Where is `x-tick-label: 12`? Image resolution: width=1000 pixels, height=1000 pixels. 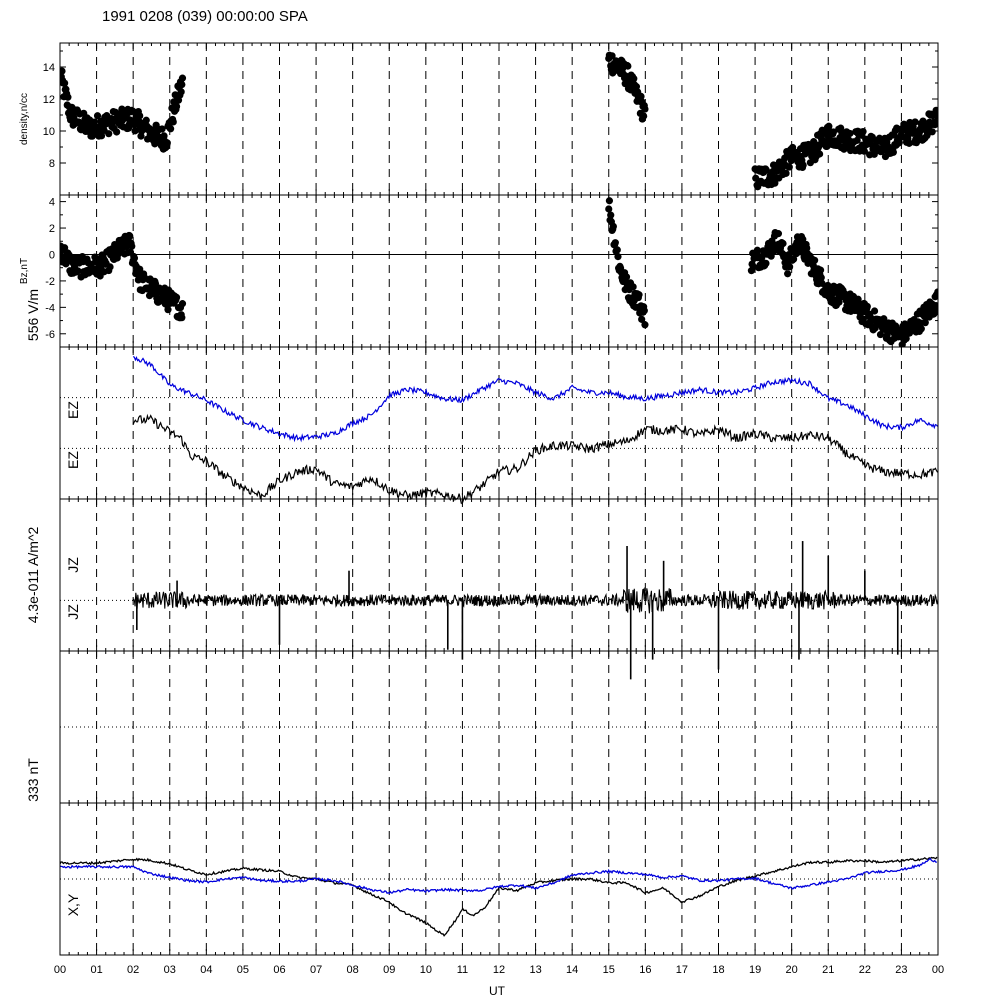
x-tick-label: 12 is located at coordinates (499, 970).